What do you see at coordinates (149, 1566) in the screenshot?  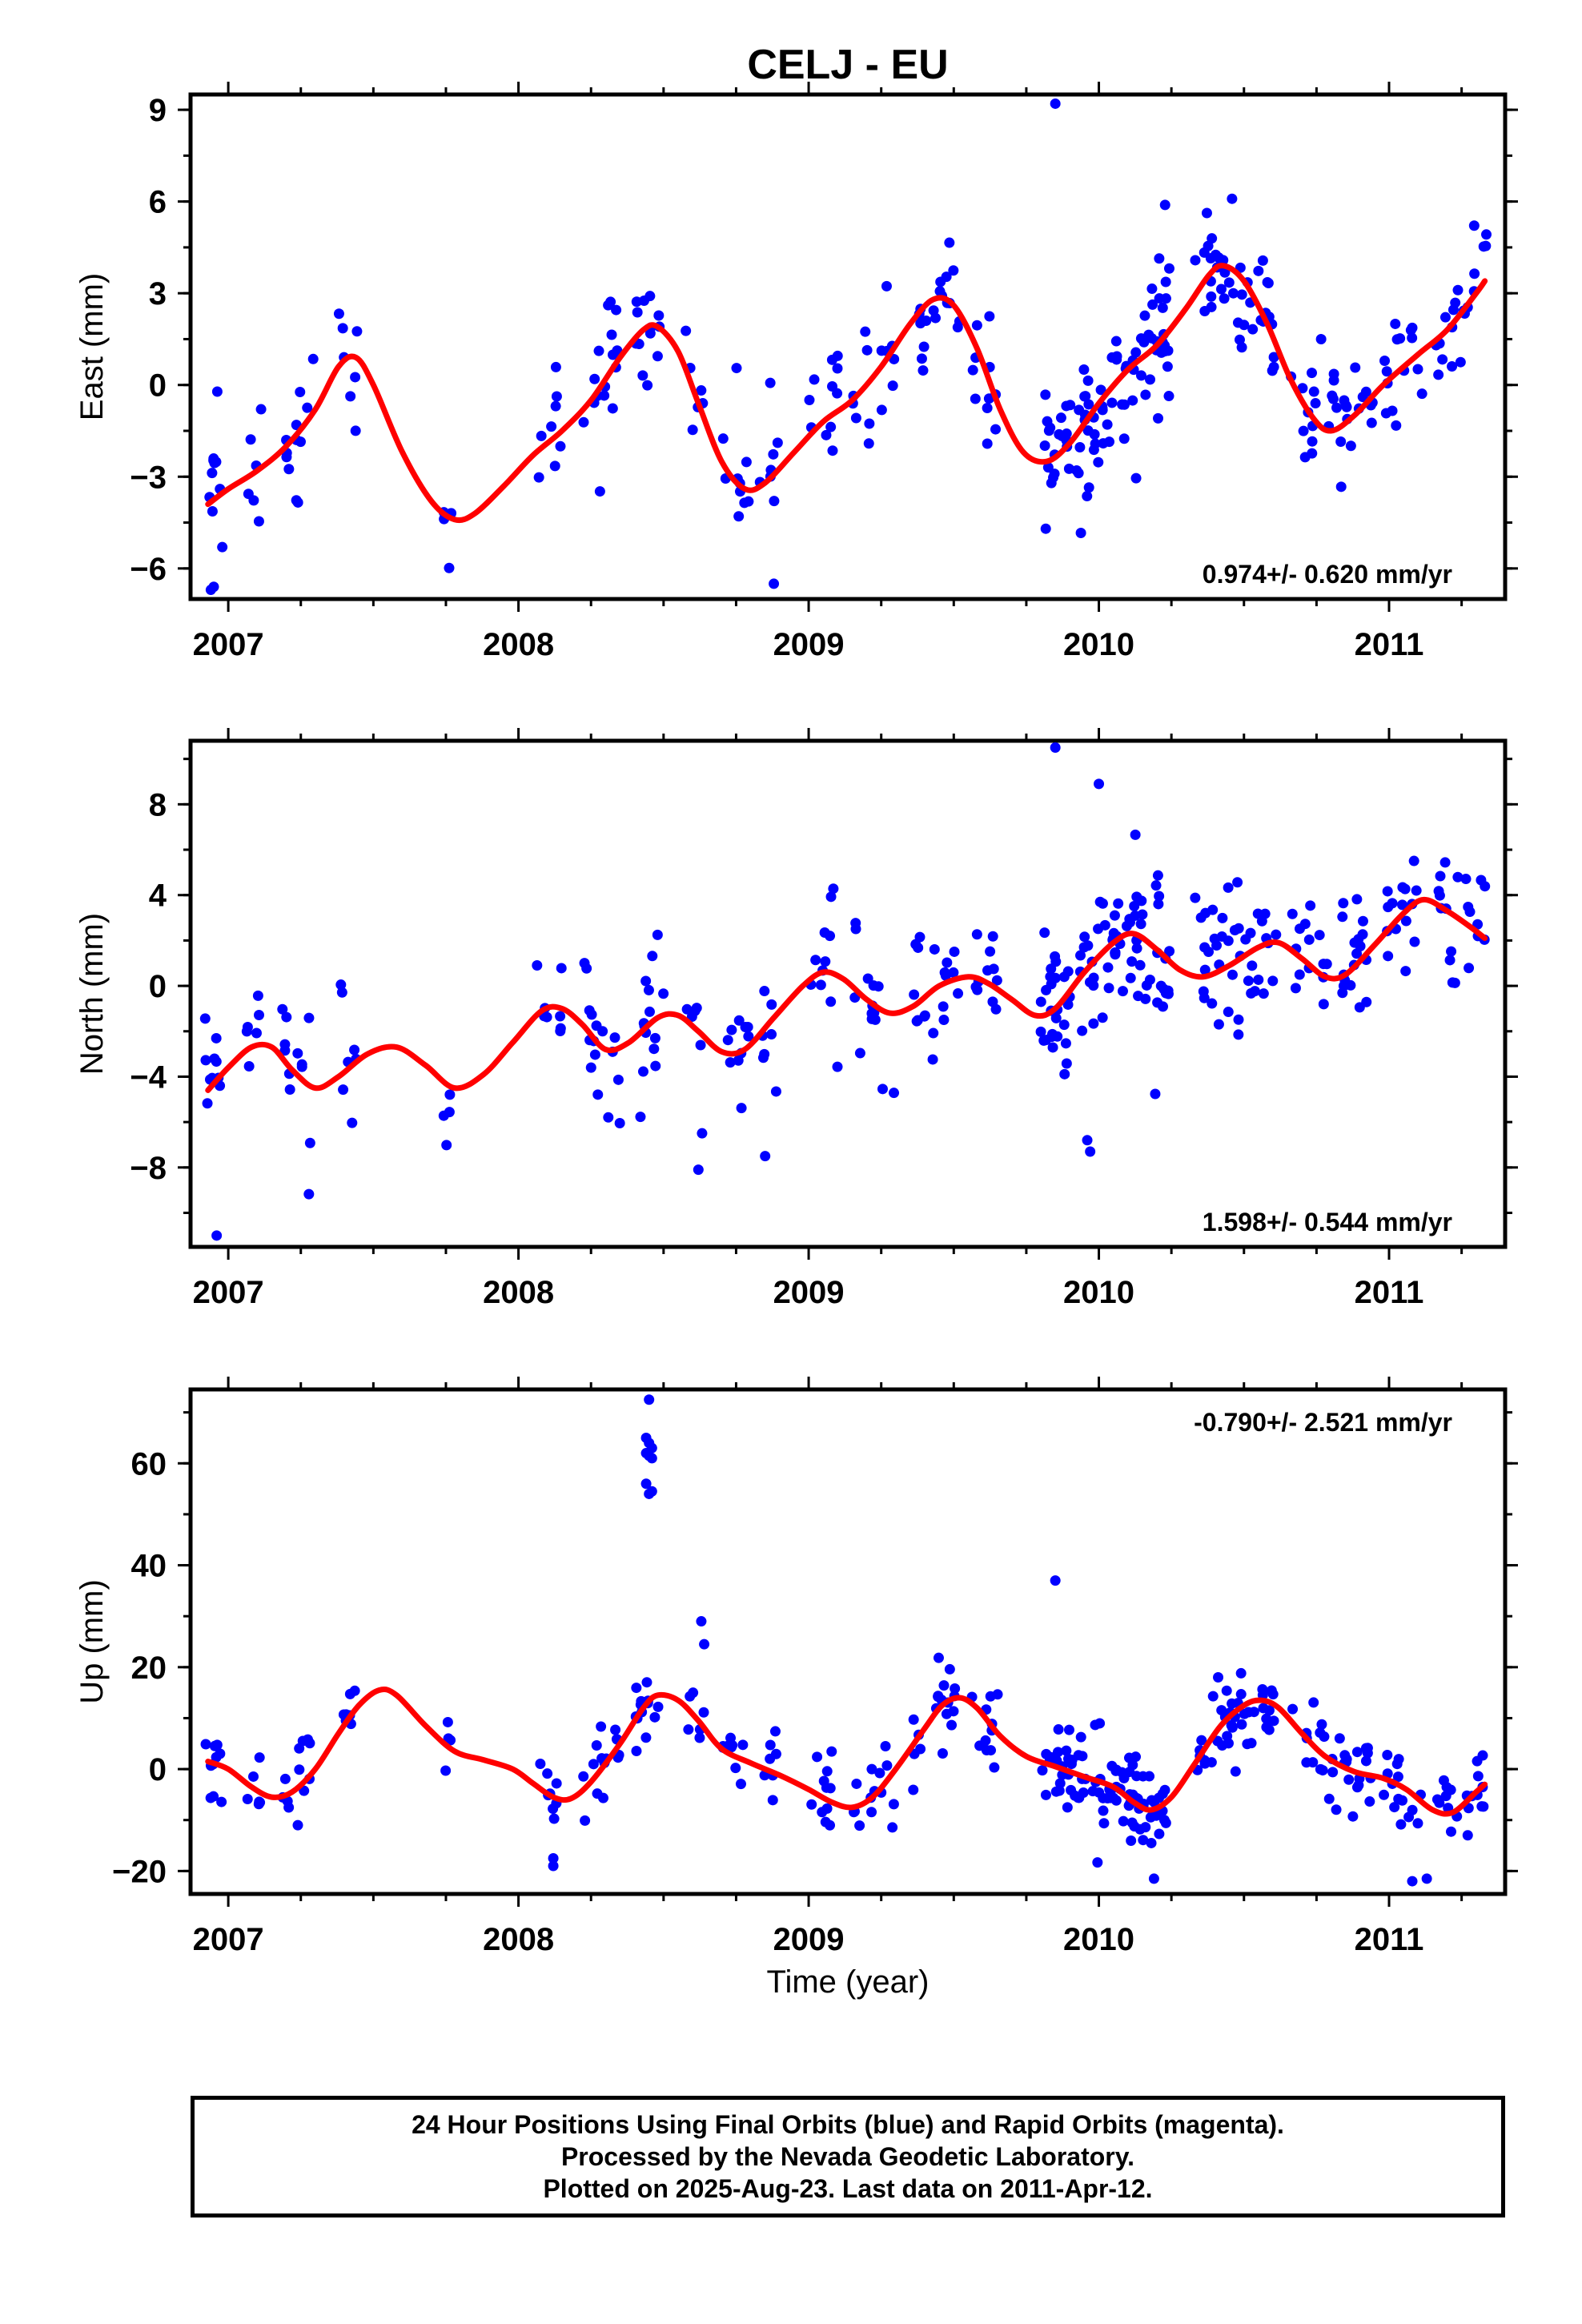 I see `y-tick-label: 40` at bounding box center [149, 1566].